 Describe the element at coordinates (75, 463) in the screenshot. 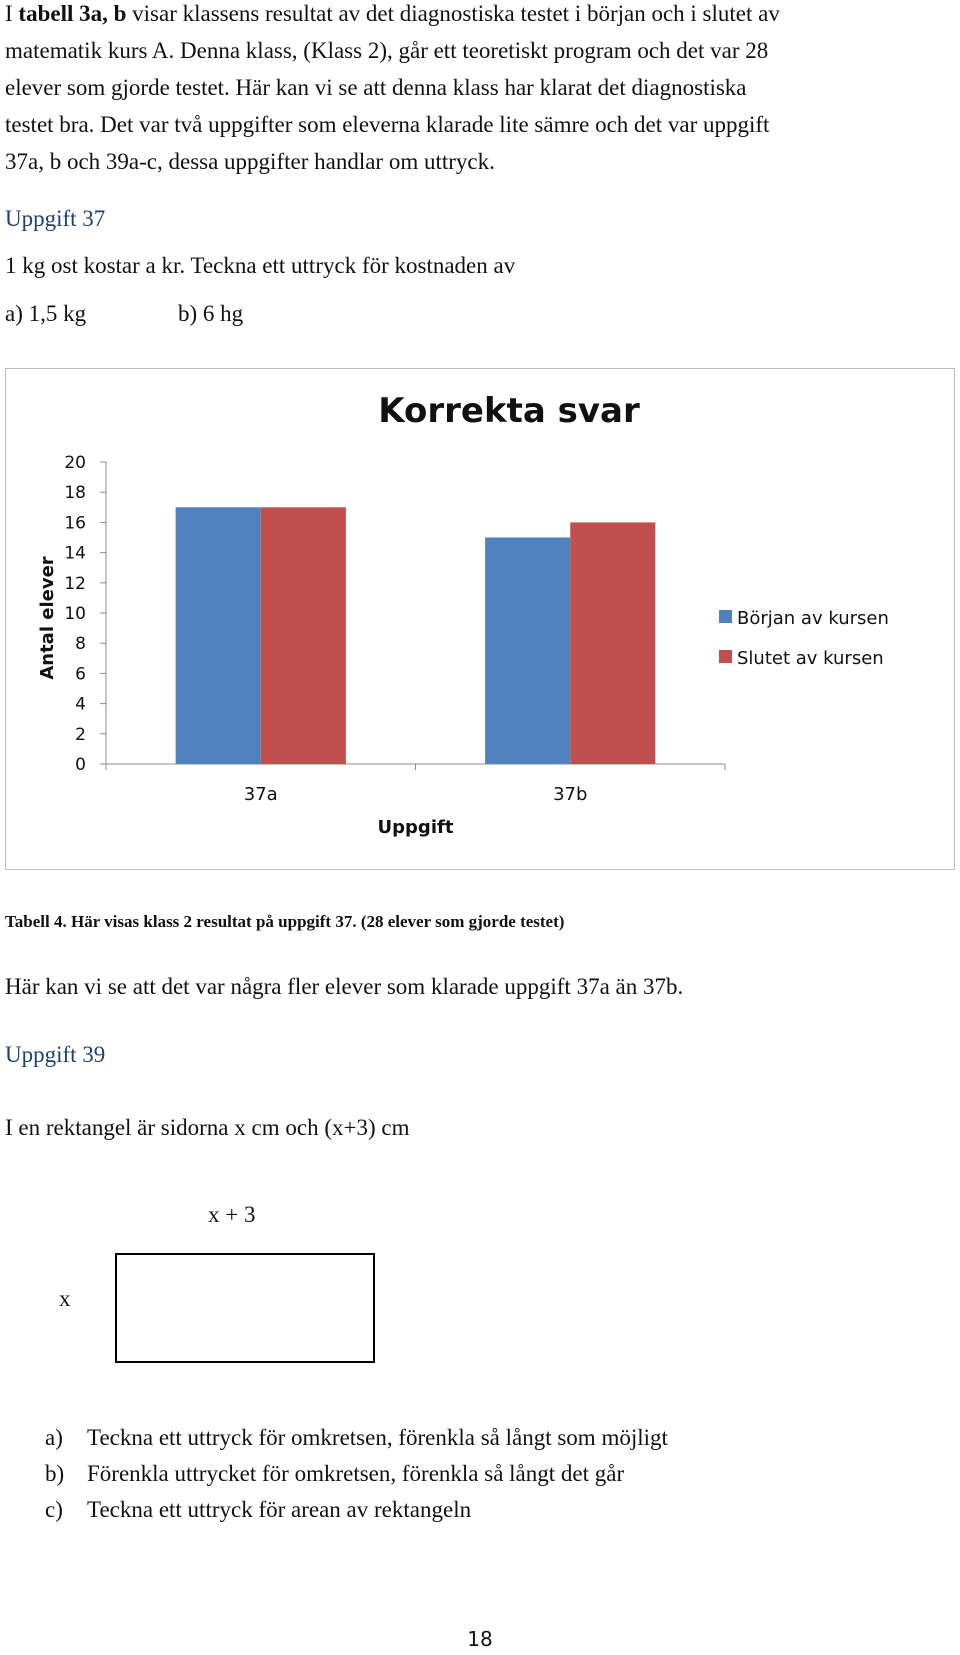

I see `y-tick-label: 20` at that location.